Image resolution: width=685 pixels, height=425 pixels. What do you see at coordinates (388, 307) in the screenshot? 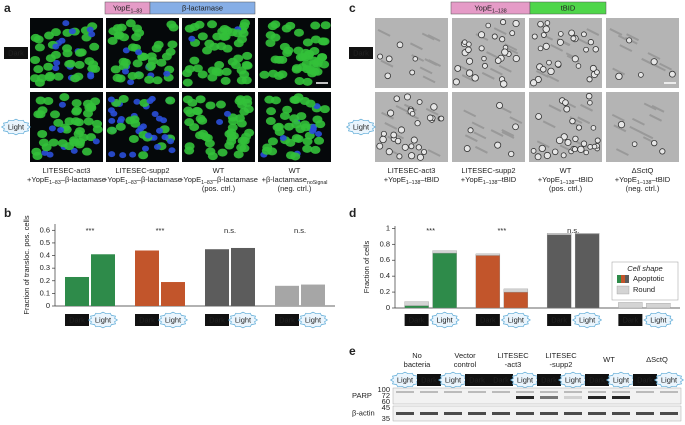
I see `y-tick-label: 0` at bounding box center [388, 307].